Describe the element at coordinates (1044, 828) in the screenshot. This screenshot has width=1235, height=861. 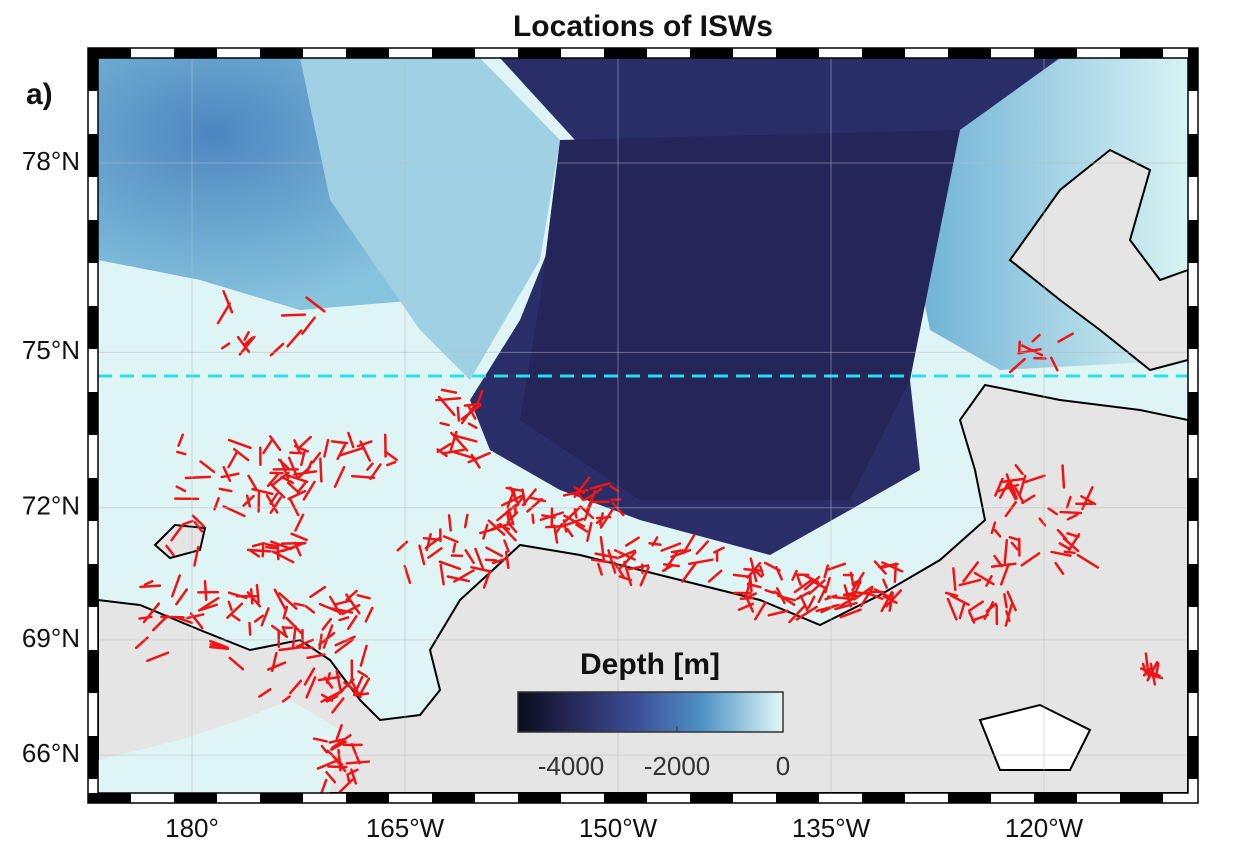
I see `lon-tick-label: 120°W` at that location.